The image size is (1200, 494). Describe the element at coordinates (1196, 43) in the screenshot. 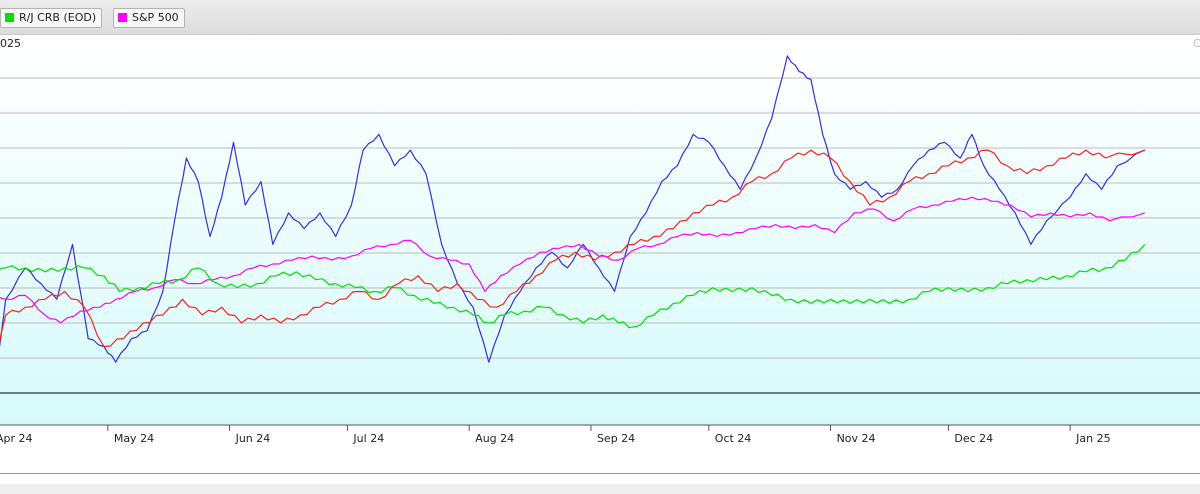

I see `corner-fragment: C` at that location.